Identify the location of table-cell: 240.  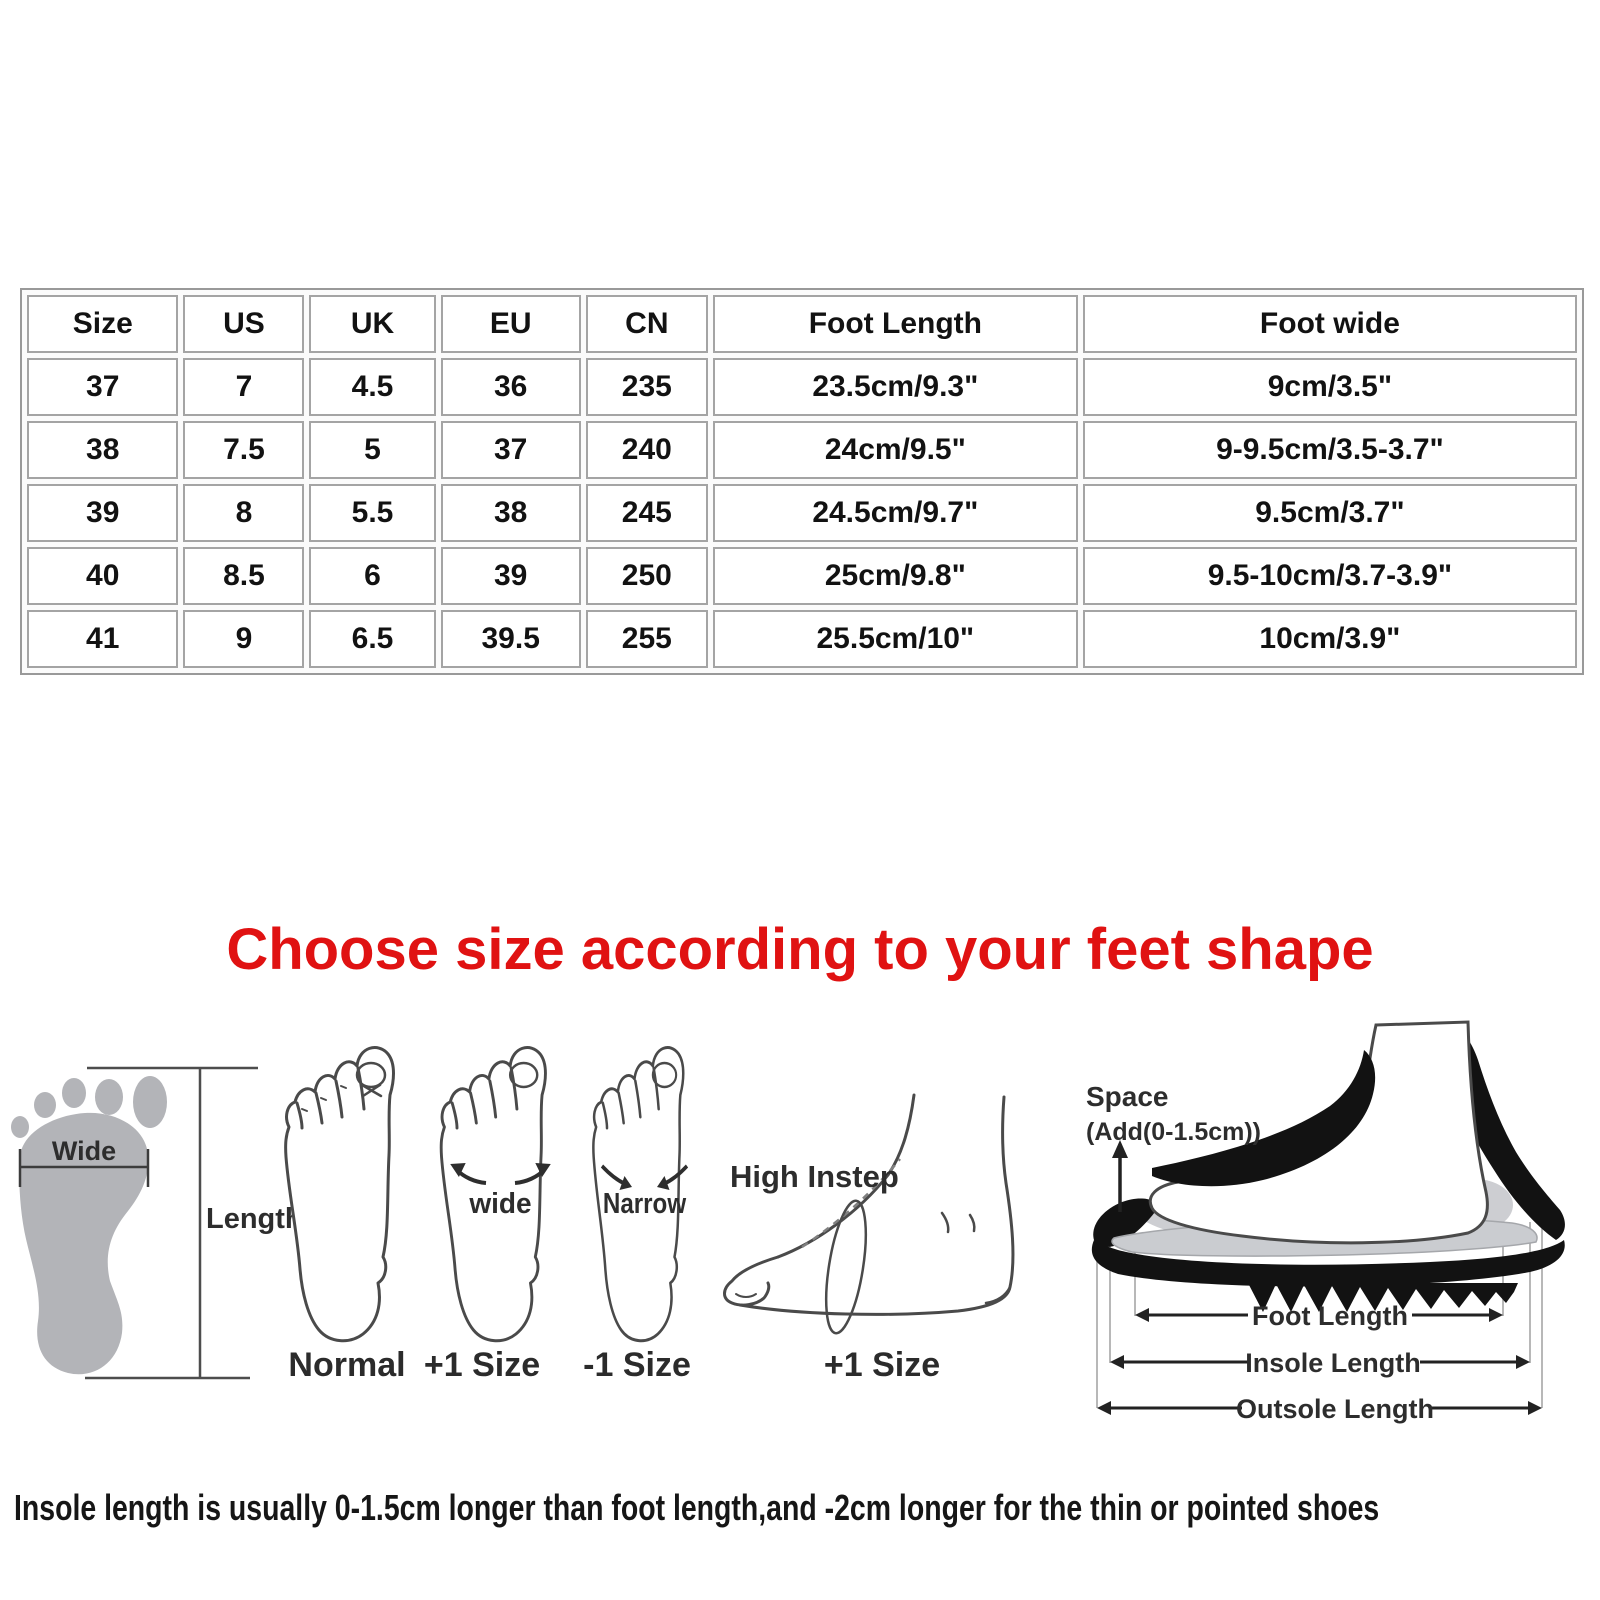
(646, 450).